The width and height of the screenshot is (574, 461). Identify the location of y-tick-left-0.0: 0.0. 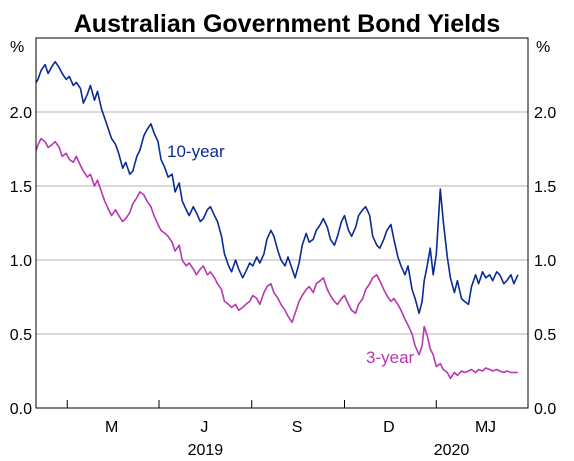
(21, 409).